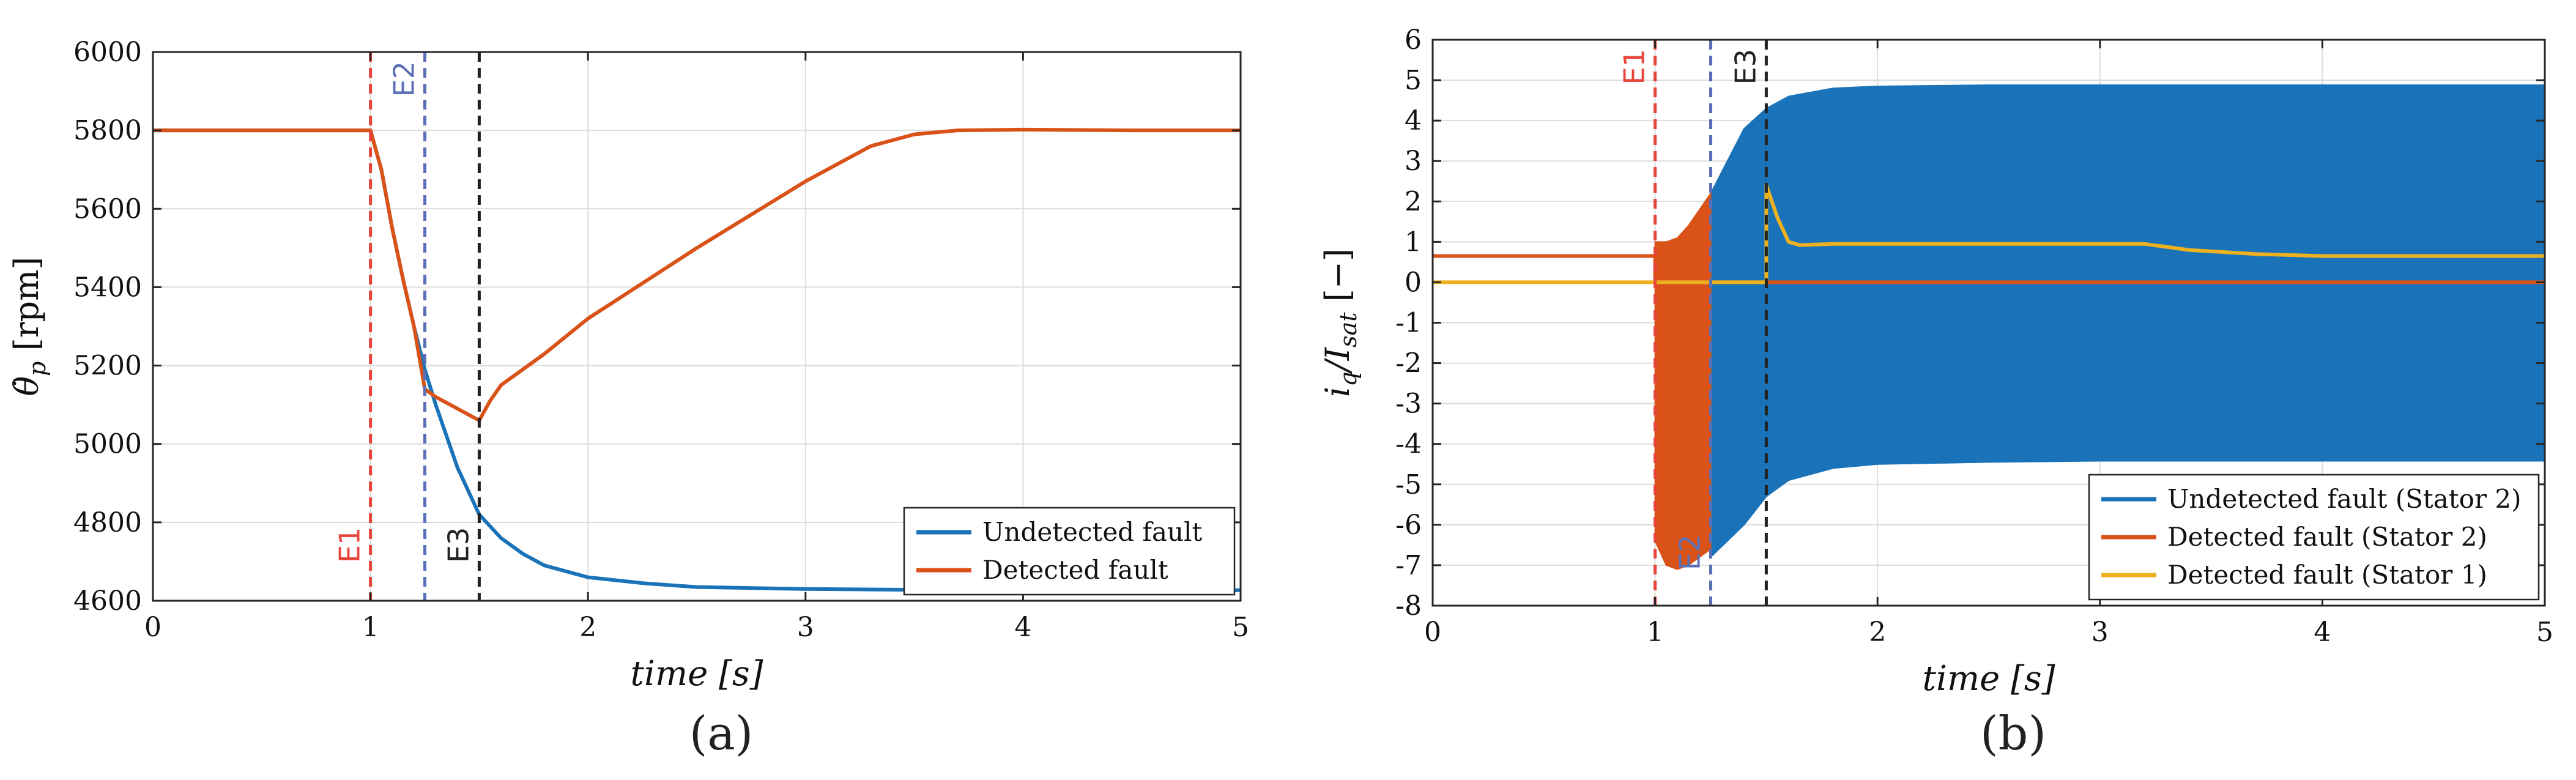 The height and width of the screenshot is (780, 2576). I want to click on y-tick-label: 5800, so click(107, 130).